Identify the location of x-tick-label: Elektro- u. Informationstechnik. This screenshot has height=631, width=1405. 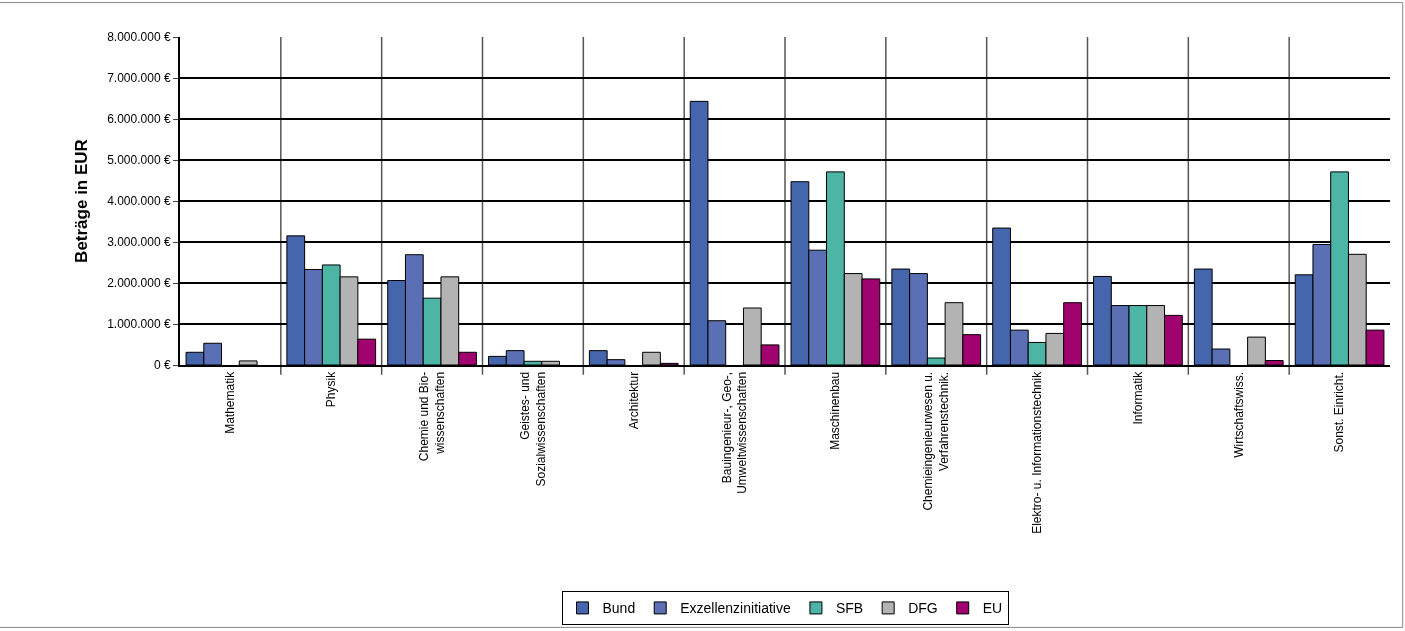
(1036, 452).